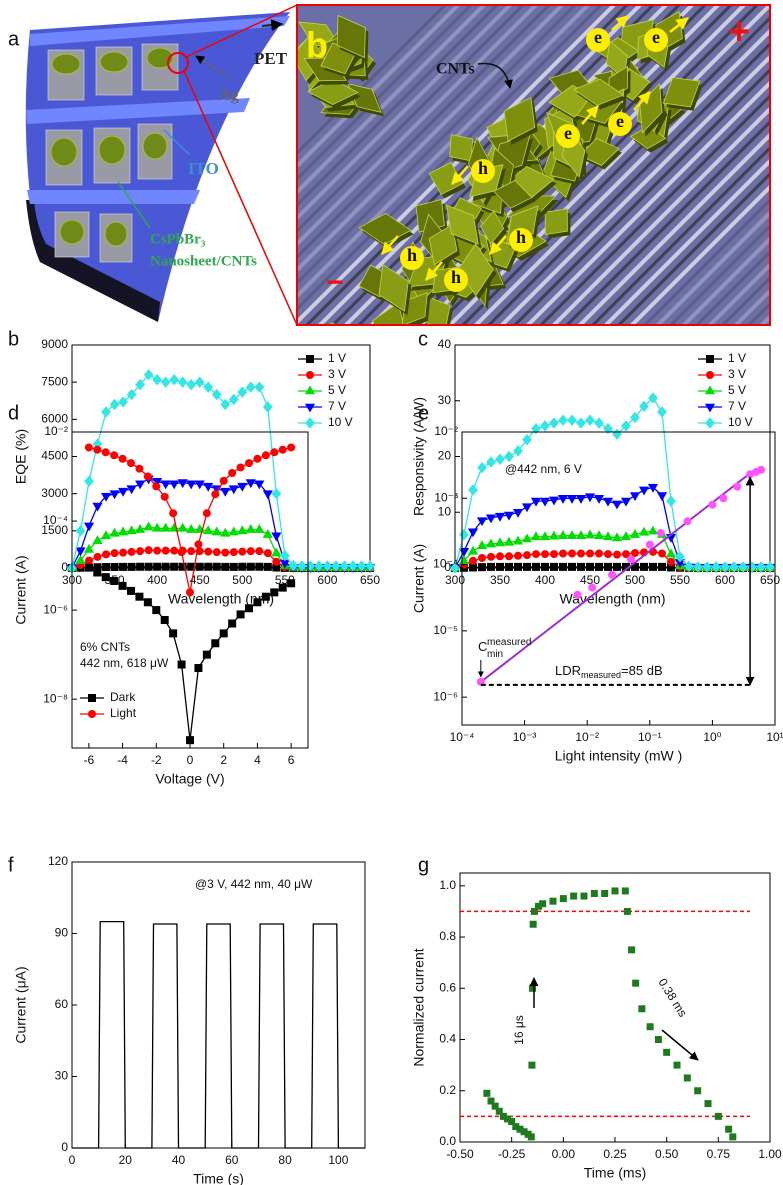 The image size is (783, 1185). What do you see at coordinates (200, 580) in the screenshot?
I see `x-tick-label: 450` at bounding box center [200, 580].